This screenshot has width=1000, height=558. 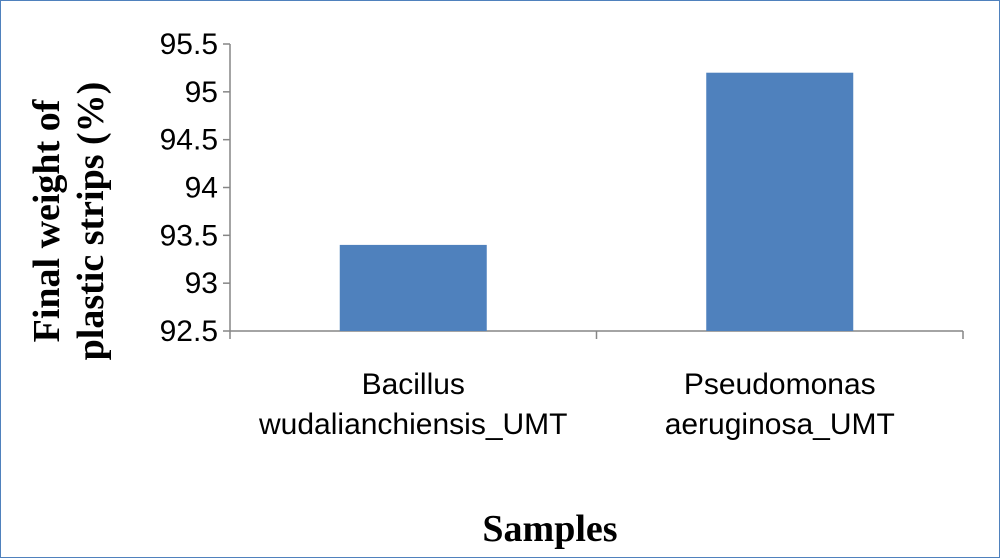 I want to click on y-axis-title-line: Final weight of, so click(x=47, y=220).